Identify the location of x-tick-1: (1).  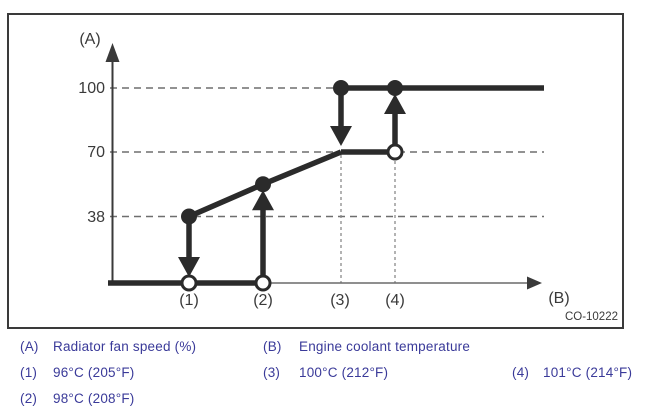
(189, 300).